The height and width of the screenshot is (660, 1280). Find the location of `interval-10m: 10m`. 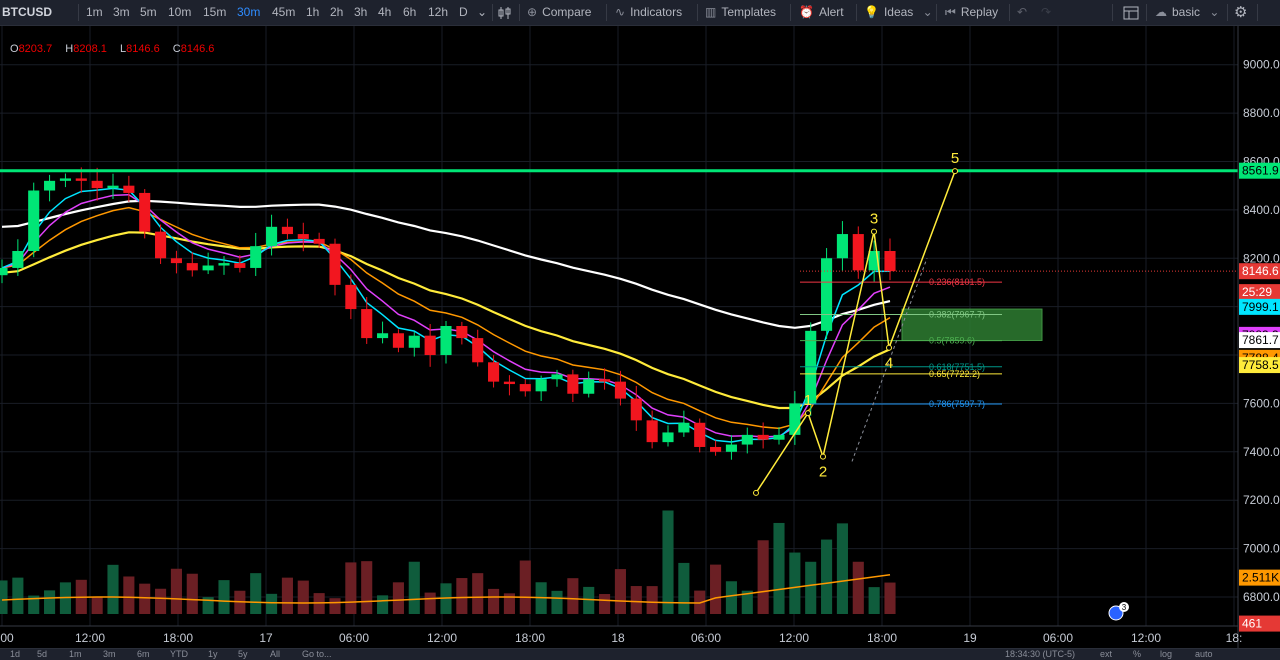

interval-10m: 10m is located at coordinates (180, 12).